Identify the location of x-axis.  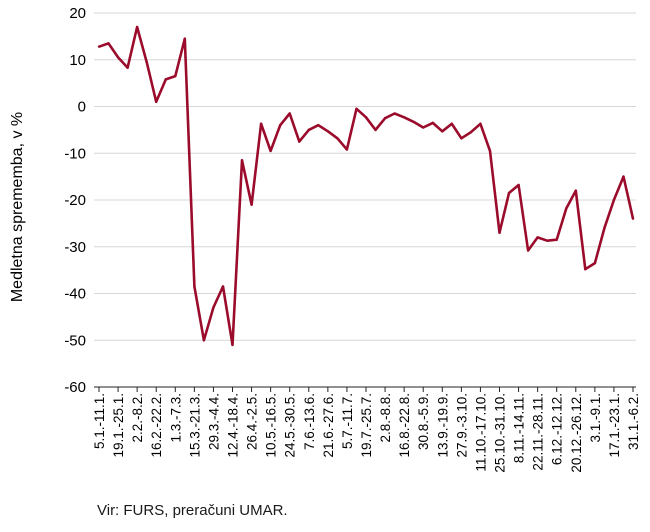
(365, 389).